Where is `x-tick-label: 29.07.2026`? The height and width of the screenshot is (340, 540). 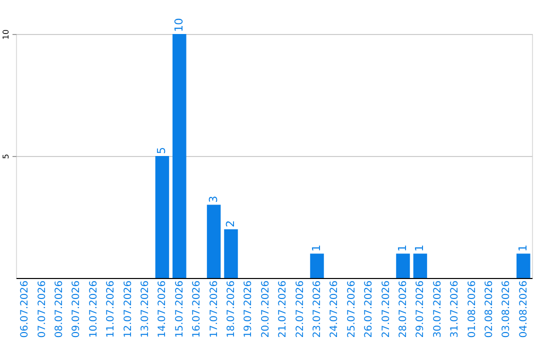
x-tick-label: 29.07.2026 is located at coordinates (420, 309).